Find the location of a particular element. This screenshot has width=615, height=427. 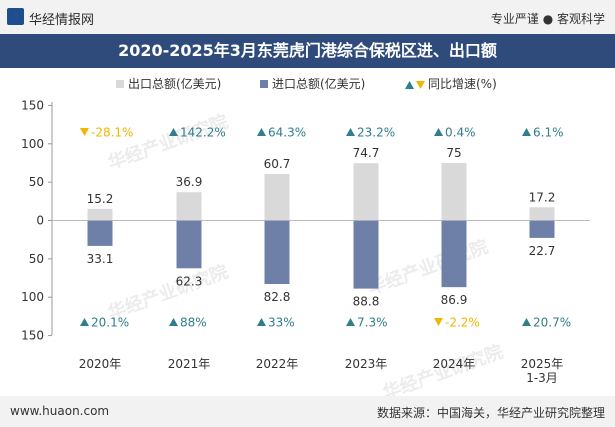

export-growth-label: 64.3% is located at coordinates (287, 133).